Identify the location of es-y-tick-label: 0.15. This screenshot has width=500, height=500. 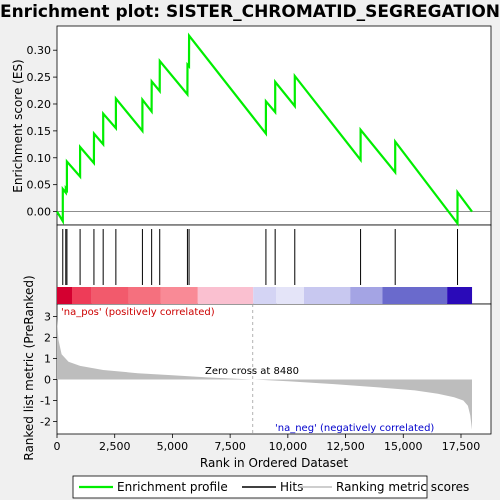
(39, 131).